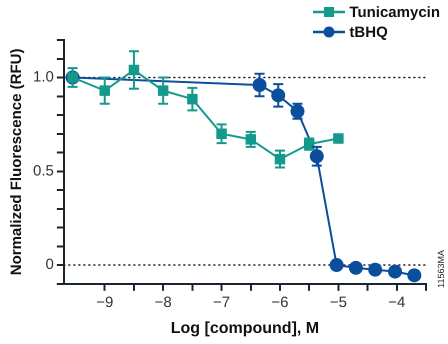 This screenshot has height=344, width=448. What do you see at coordinates (245, 328) in the screenshot?
I see `x-axis-title: Log [compound], M` at bounding box center [245, 328].